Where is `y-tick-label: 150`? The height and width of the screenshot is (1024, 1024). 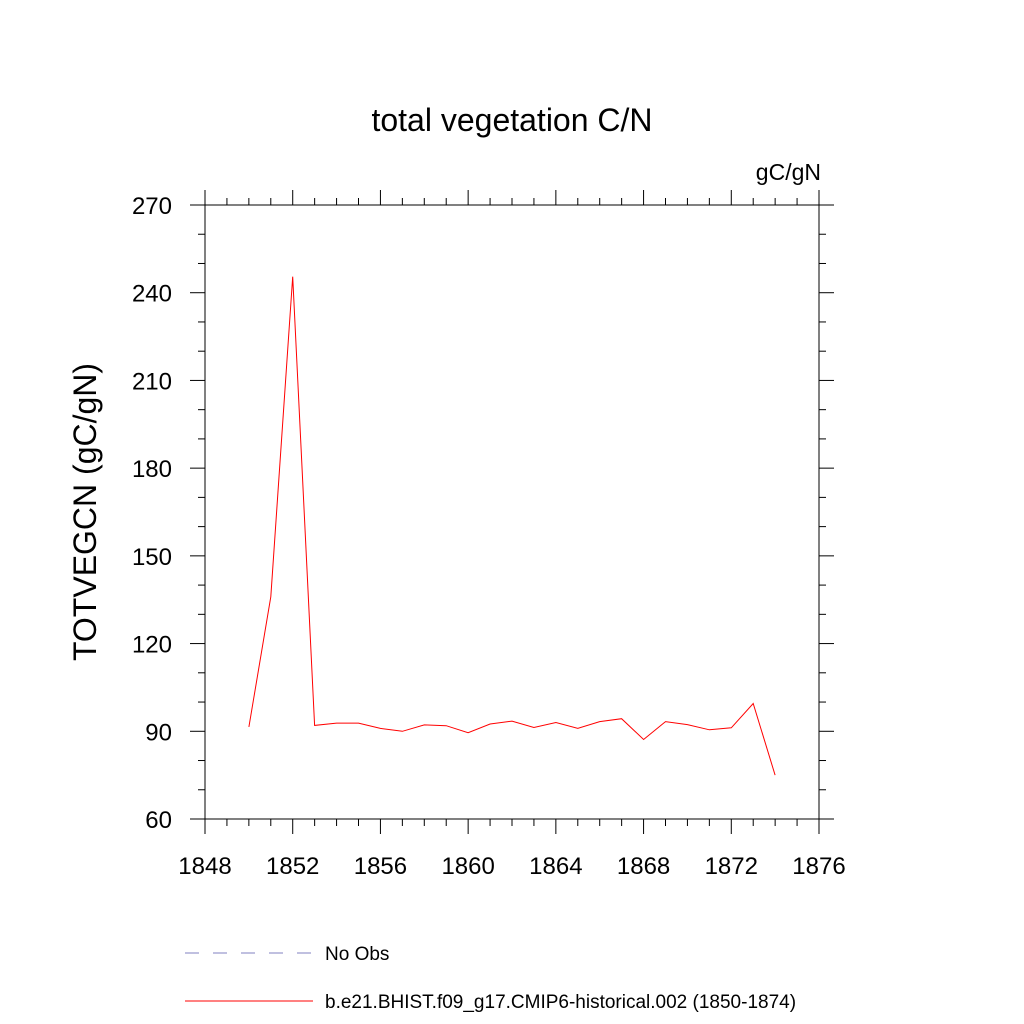
y-tick-label: 150 is located at coordinates (152, 557).